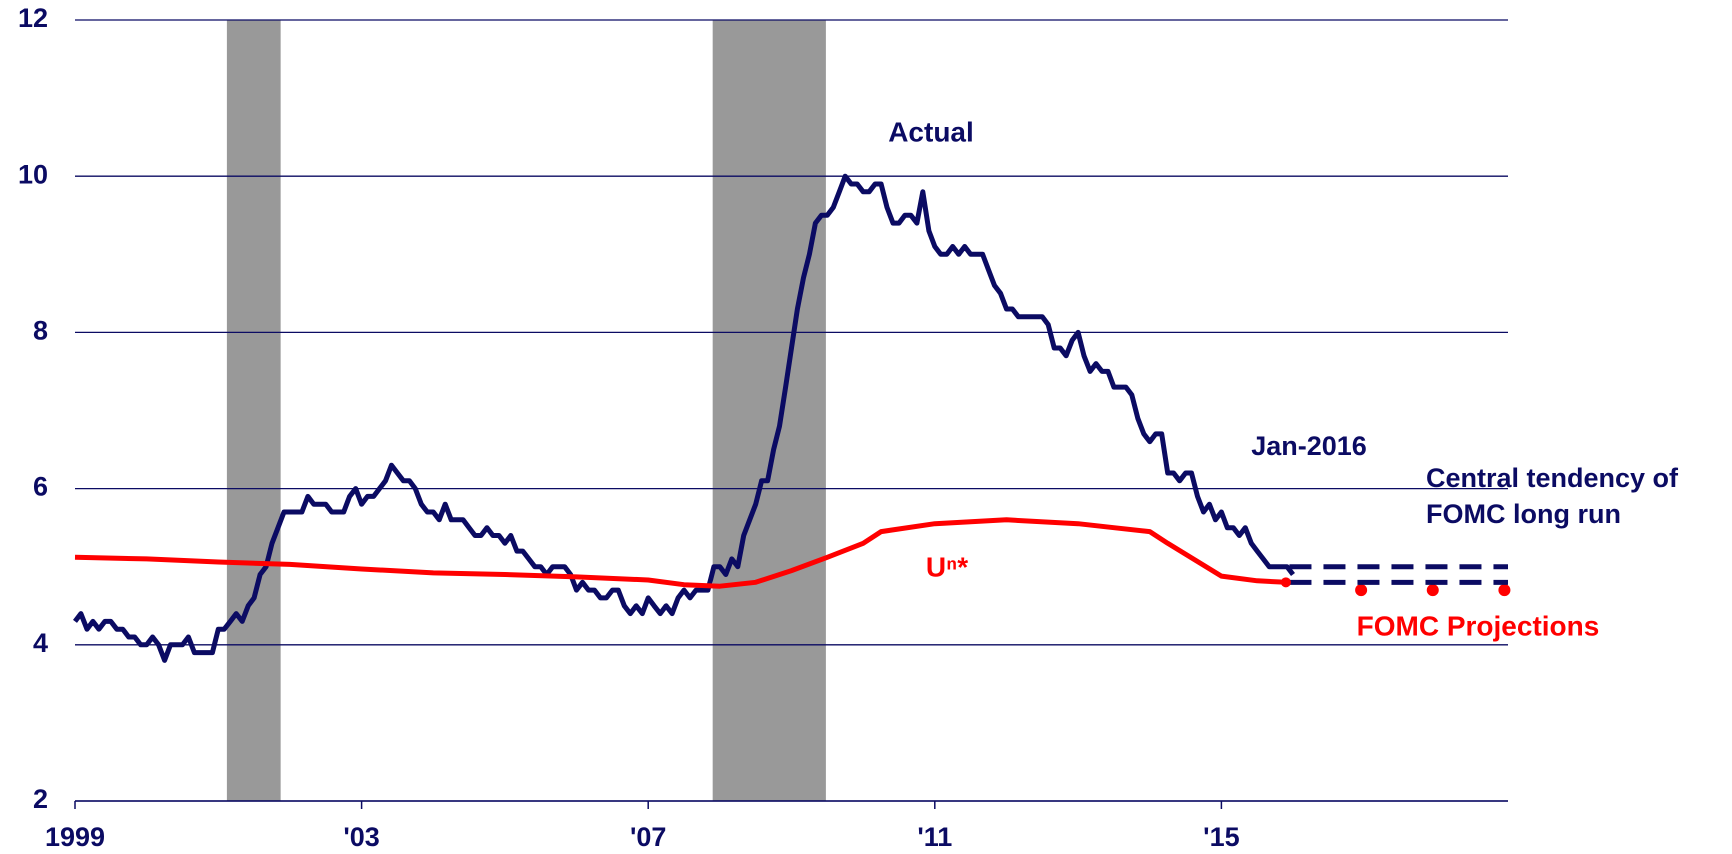  What do you see at coordinates (947, 566) in the screenshot?
I see `series-label: Uⁿ*` at bounding box center [947, 566].